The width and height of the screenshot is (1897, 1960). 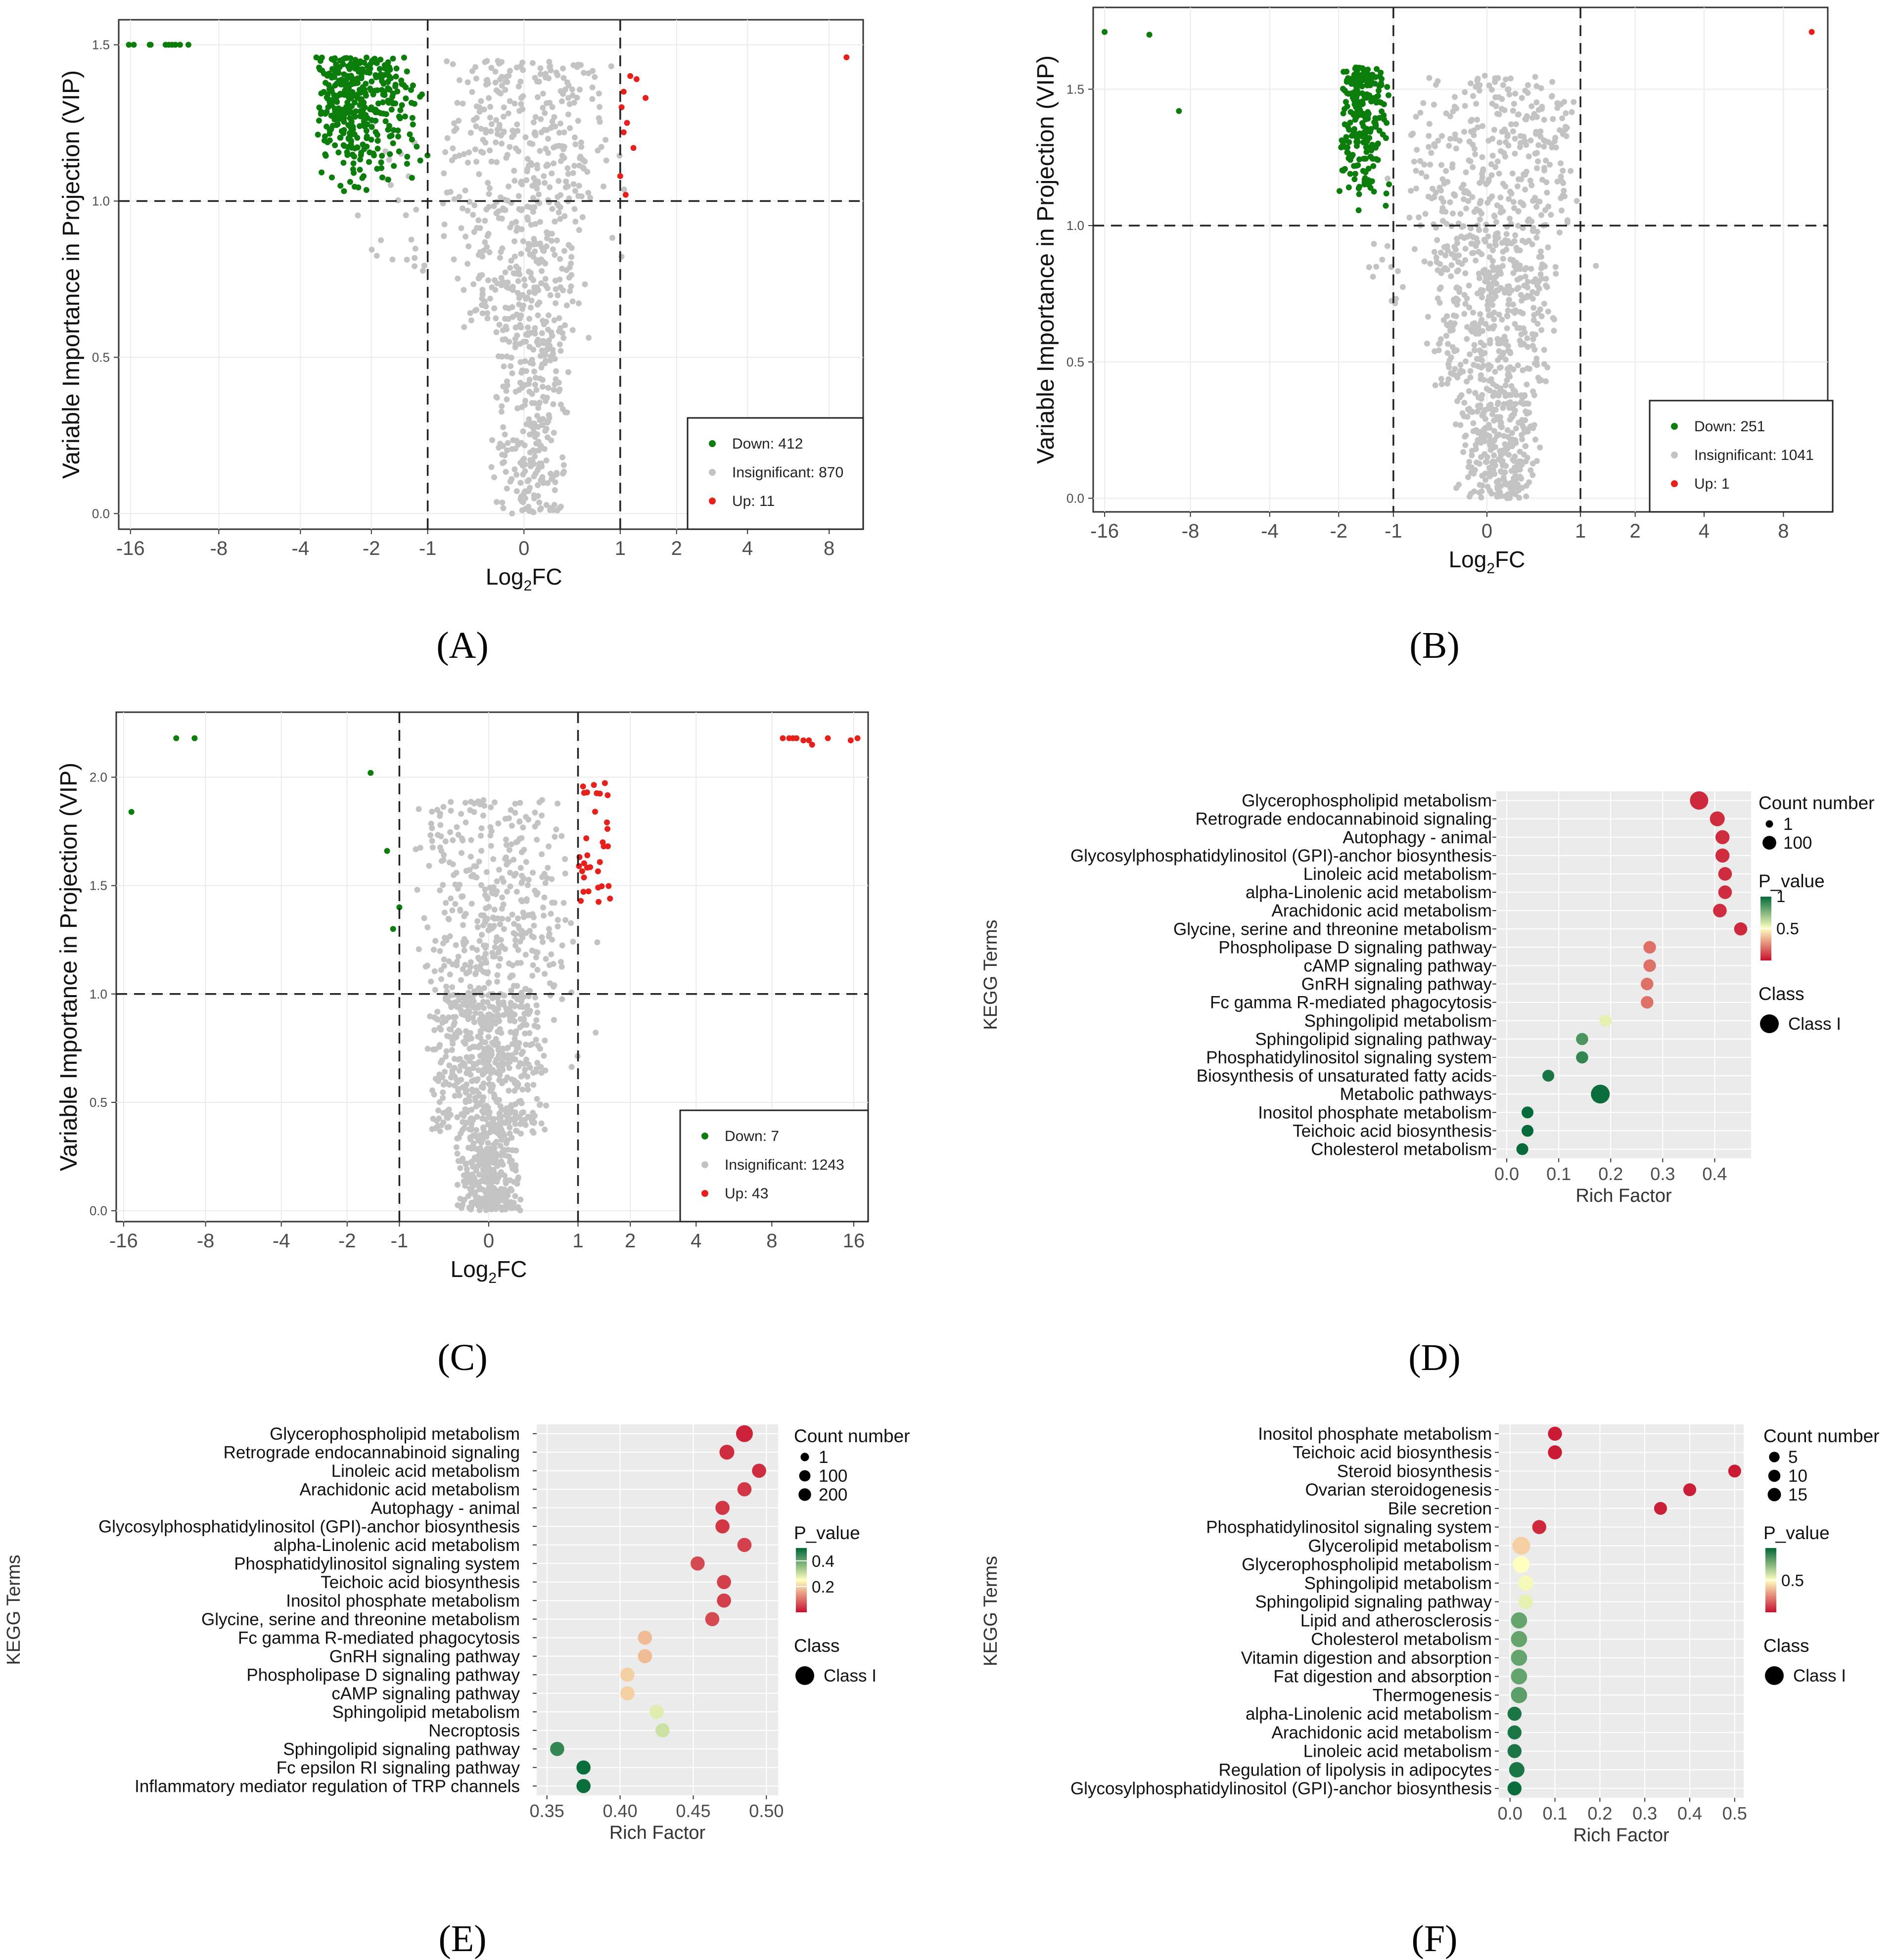 What do you see at coordinates (1797, 1494) in the screenshot?
I see `size-legend-label: 15` at bounding box center [1797, 1494].